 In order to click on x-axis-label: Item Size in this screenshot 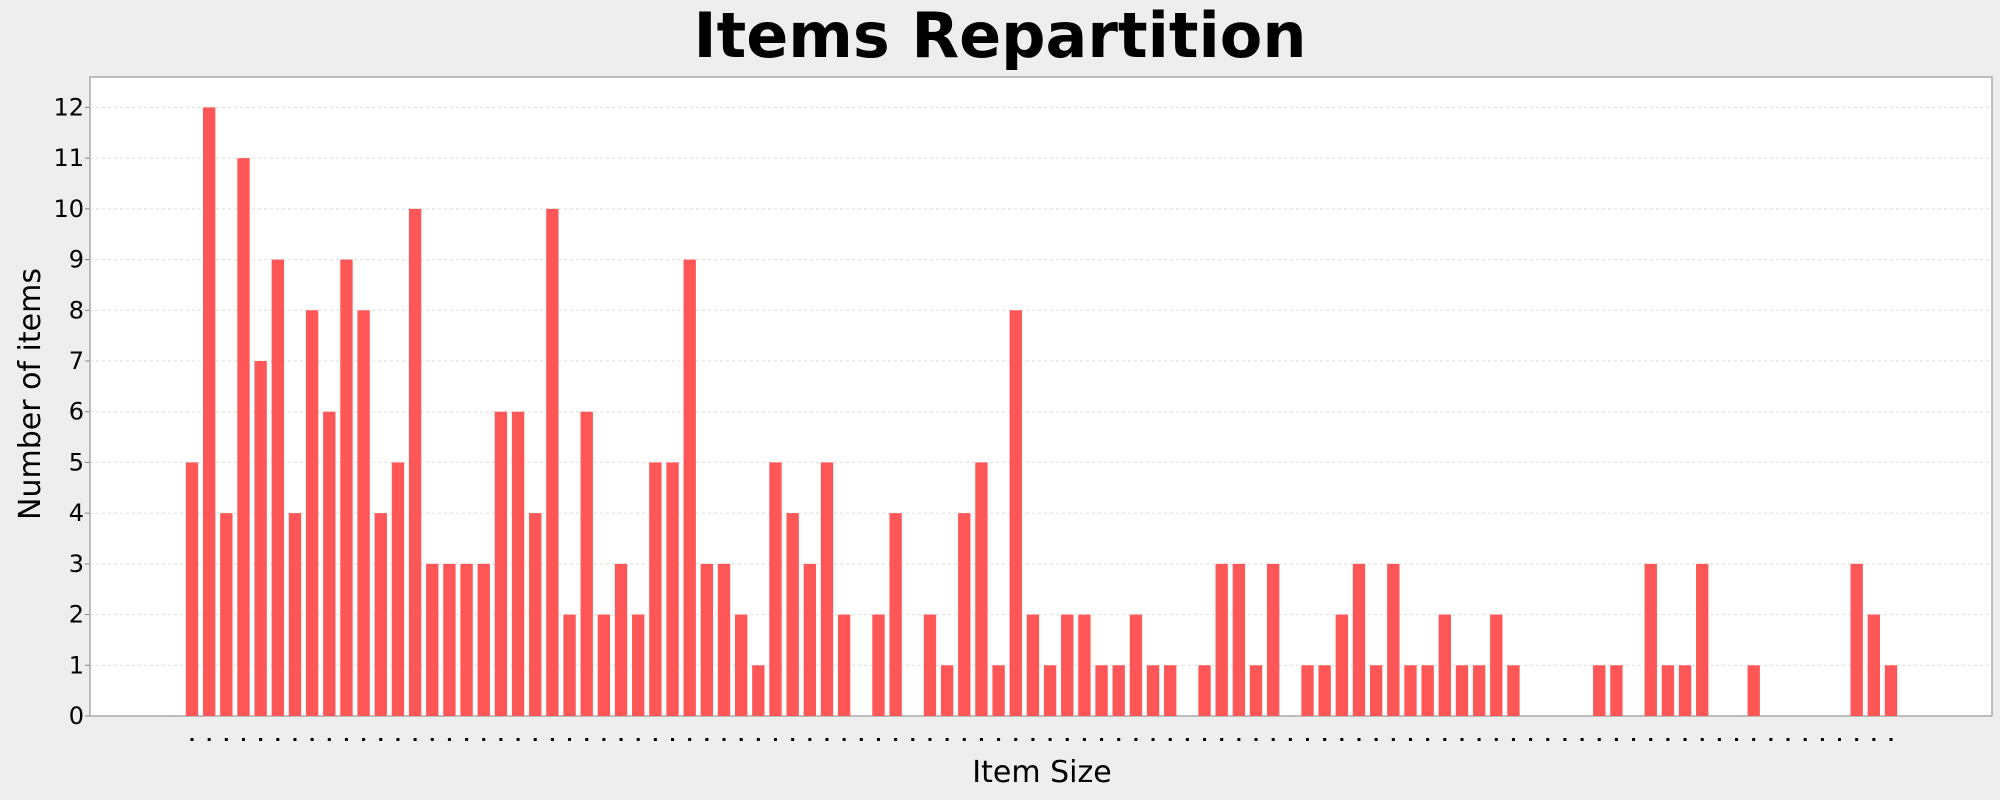, I will do `click(1041, 772)`.